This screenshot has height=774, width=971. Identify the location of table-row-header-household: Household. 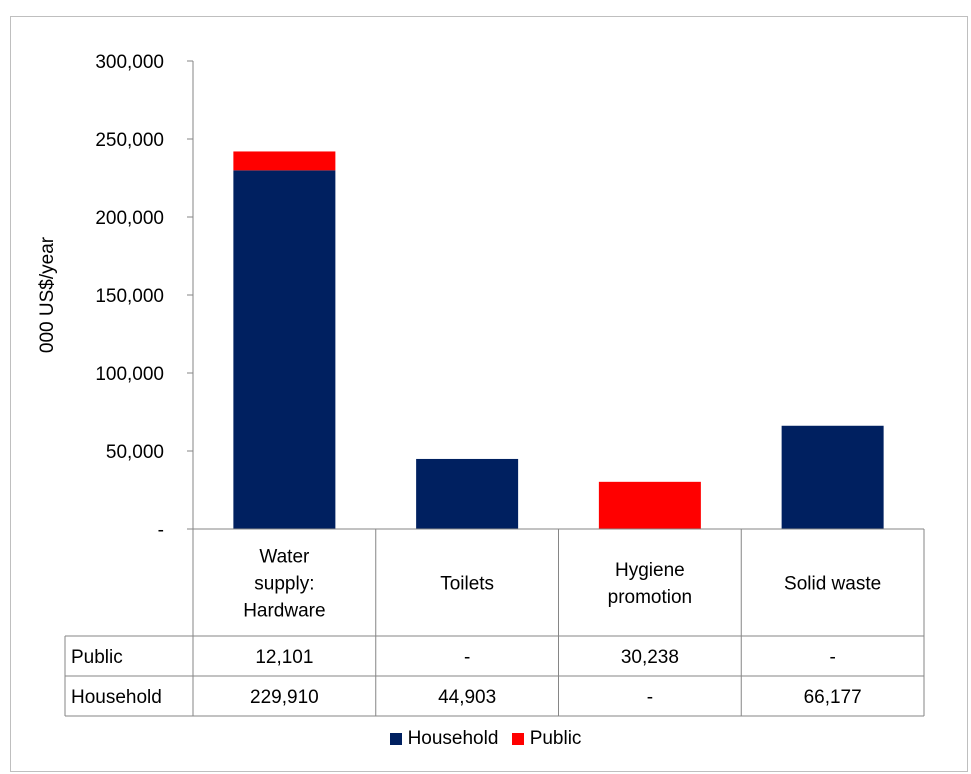
(116, 697).